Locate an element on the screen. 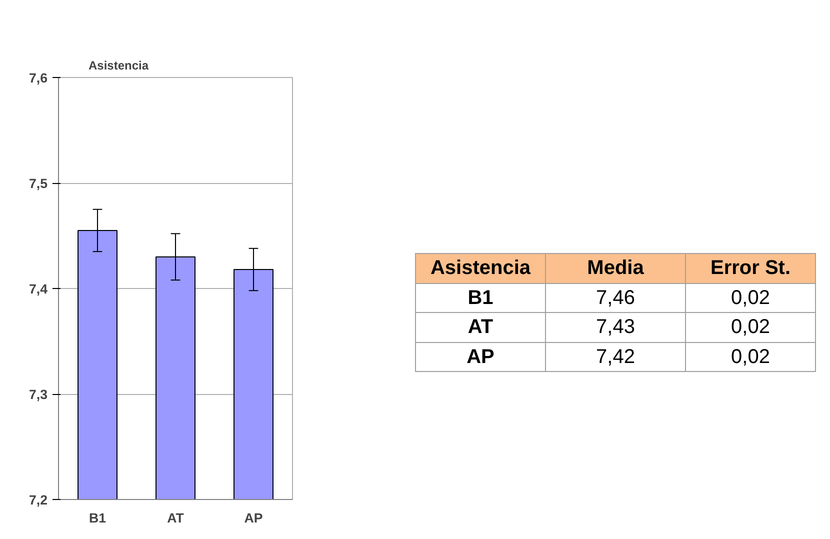  text: Asistencia is located at coordinates (481, 269).